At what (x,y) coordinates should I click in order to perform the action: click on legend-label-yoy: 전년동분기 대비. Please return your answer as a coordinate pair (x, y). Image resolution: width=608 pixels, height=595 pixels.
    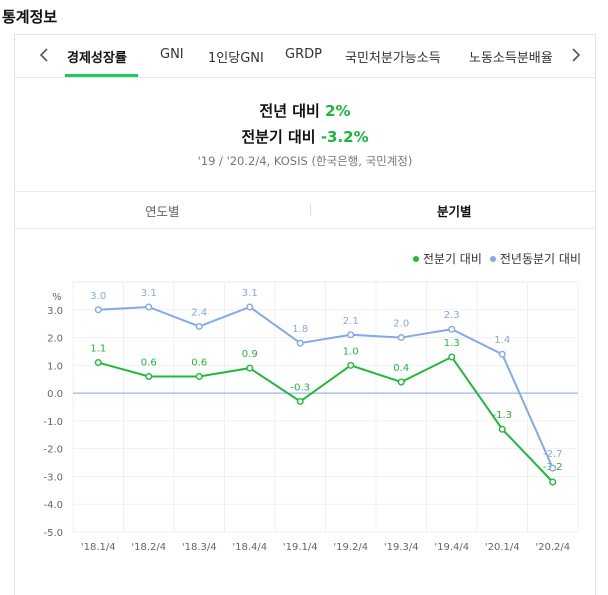
    Looking at the image, I should click on (540, 259).